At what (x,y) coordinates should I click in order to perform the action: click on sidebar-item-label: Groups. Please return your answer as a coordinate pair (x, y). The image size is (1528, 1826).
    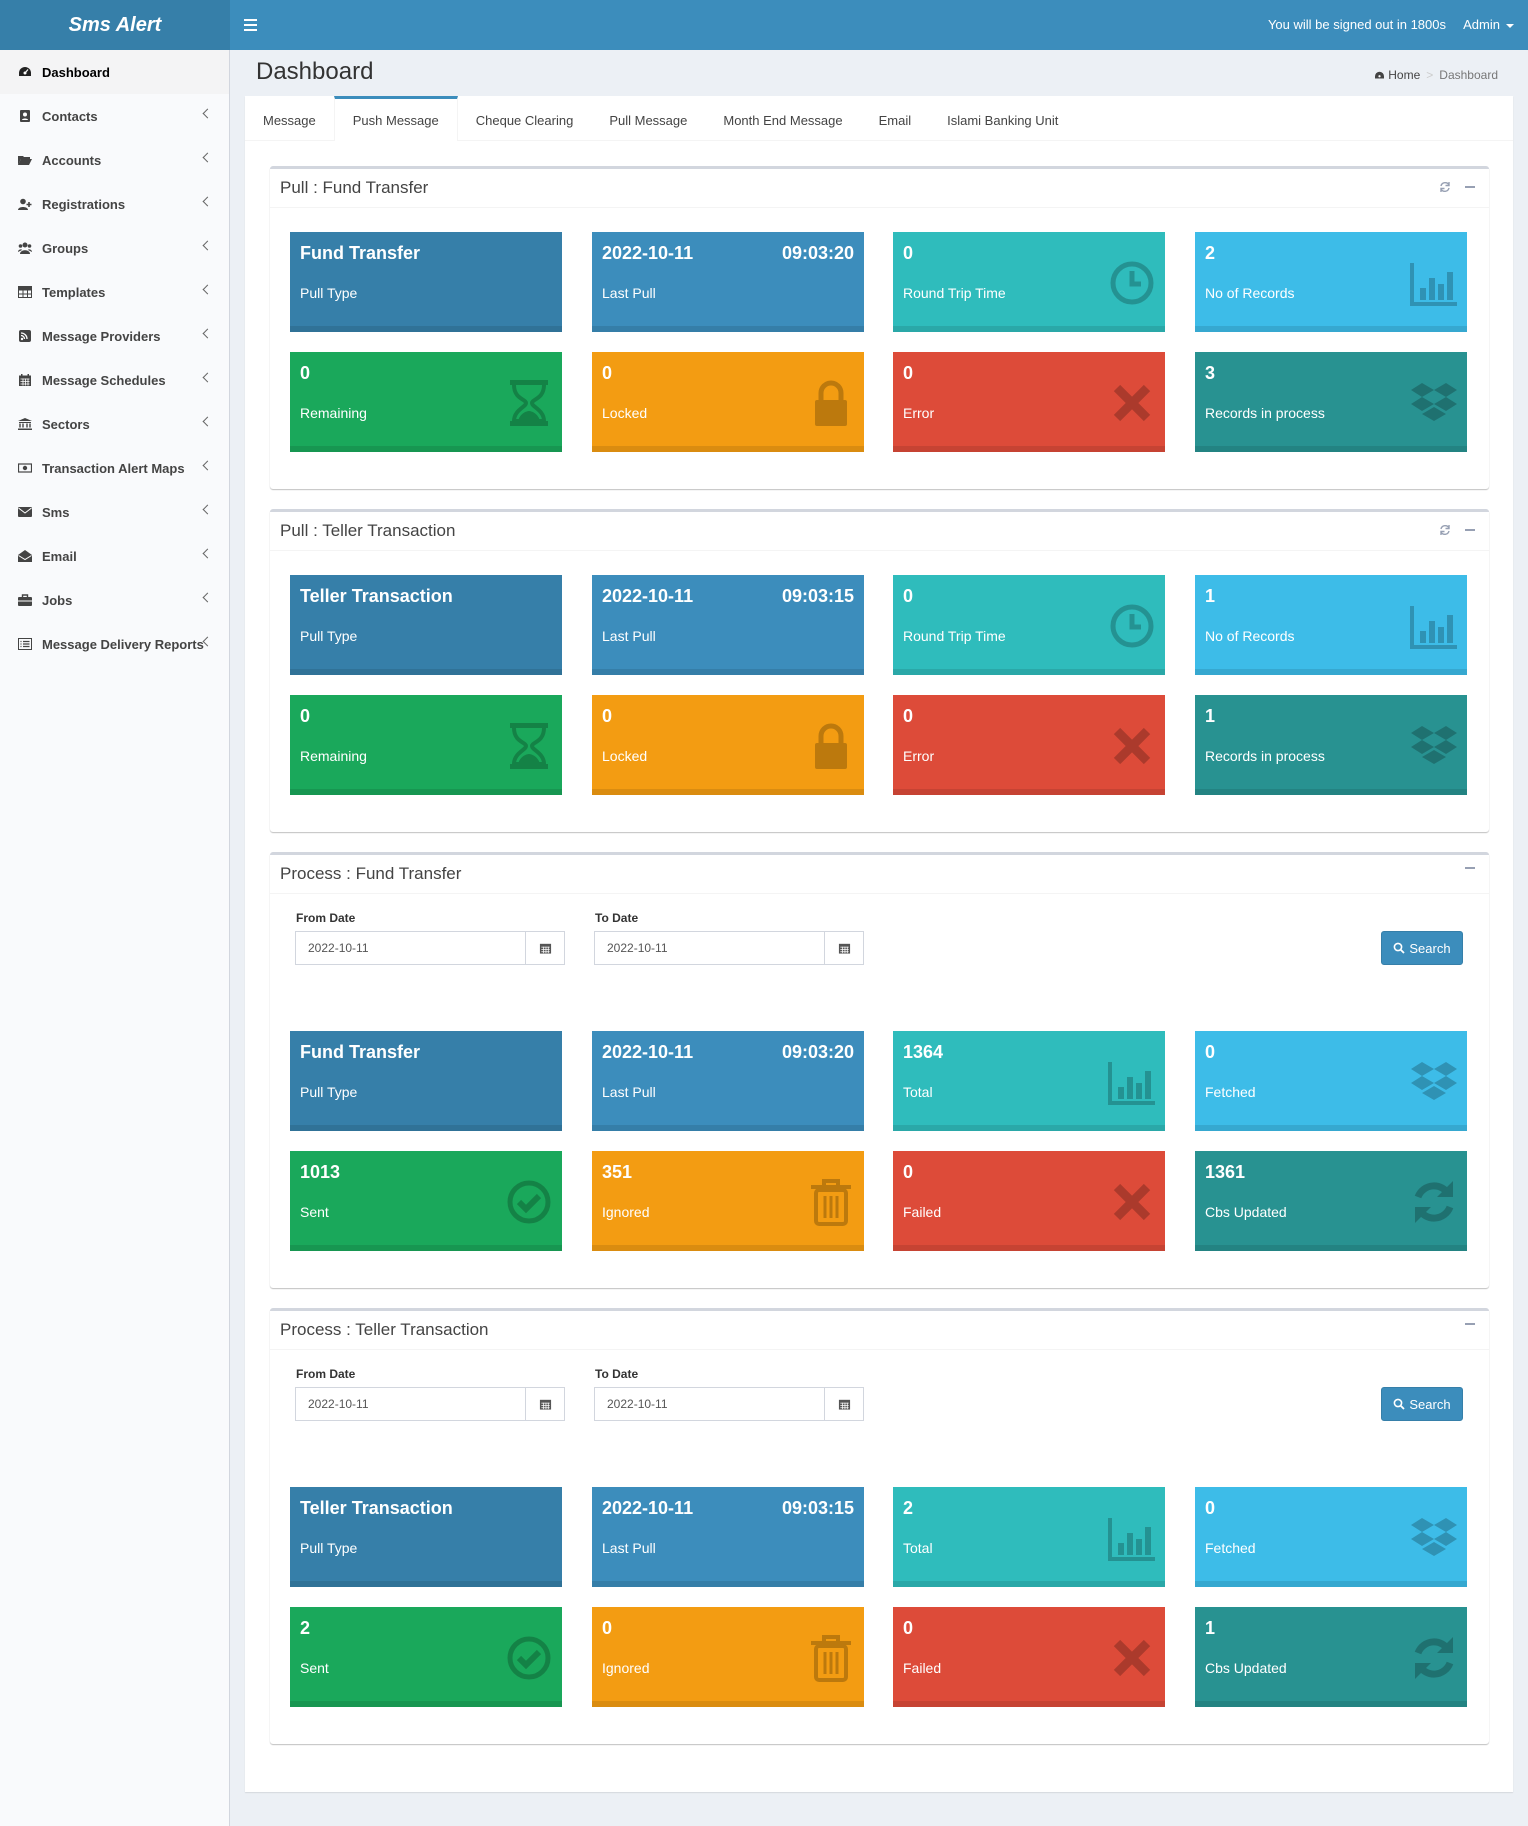
    Looking at the image, I should click on (65, 248).